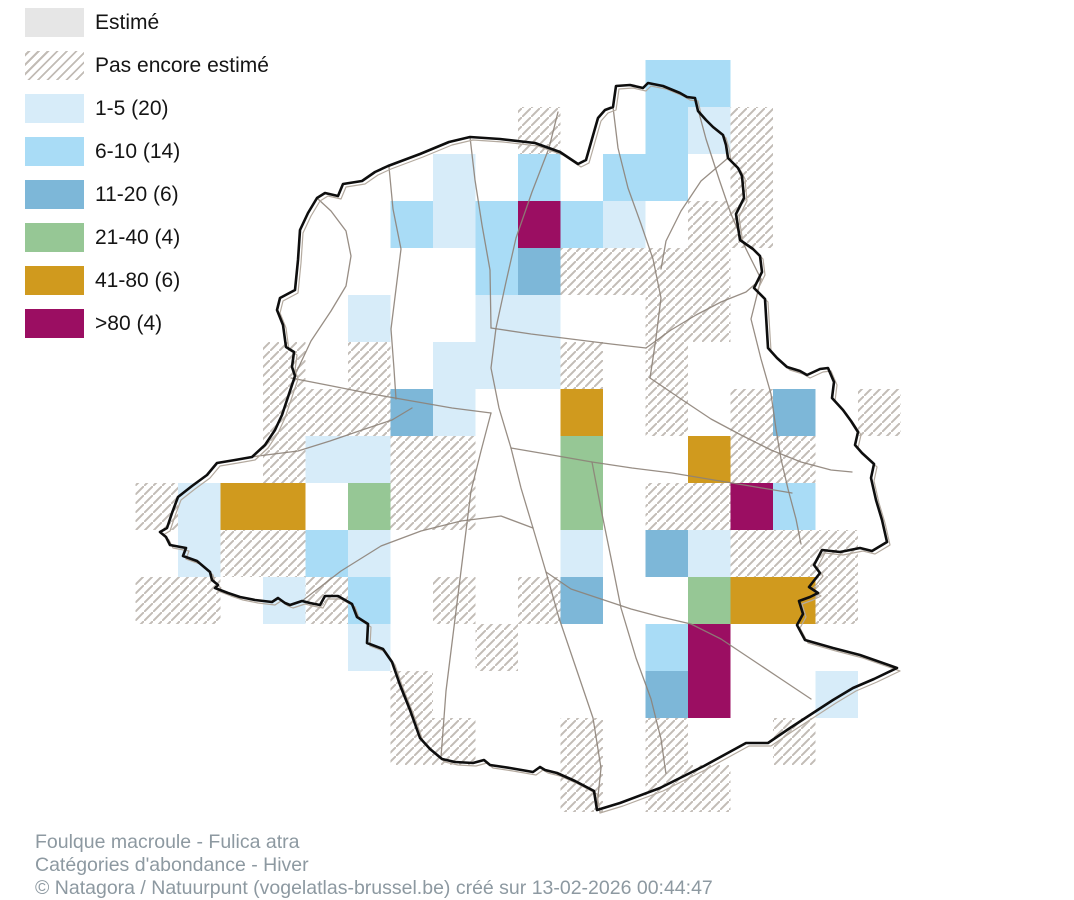 This screenshot has width=1074, height=900. I want to click on legend-item: Estimé, so click(147, 22).